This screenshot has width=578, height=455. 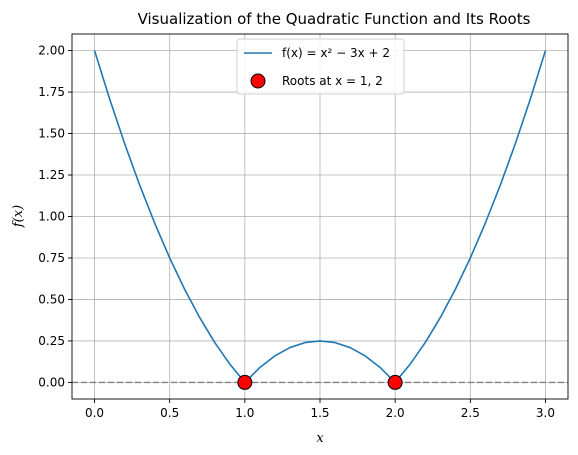 What do you see at coordinates (94, 413) in the screenshot?
I see `x-tick-label: 0.0` at bounding box center [94, 413].